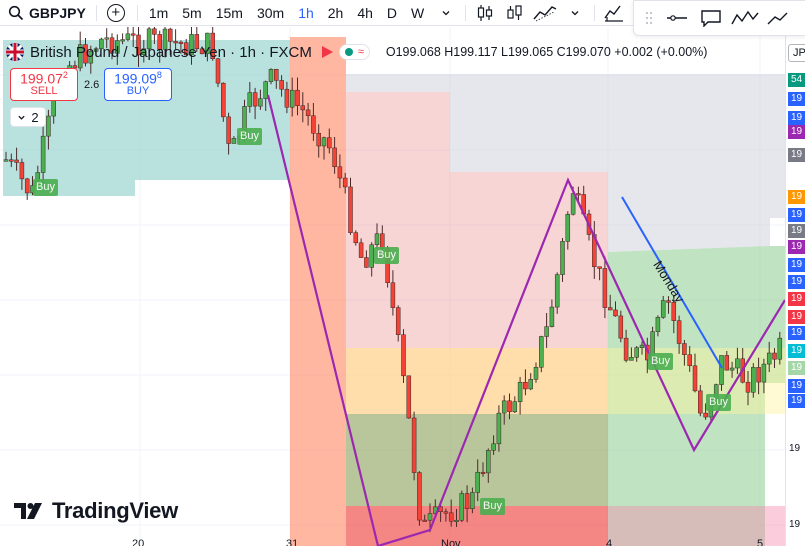 The height and width of the screenshot is (546, 805). I want to click on interval-d: D, so click(392, 12).